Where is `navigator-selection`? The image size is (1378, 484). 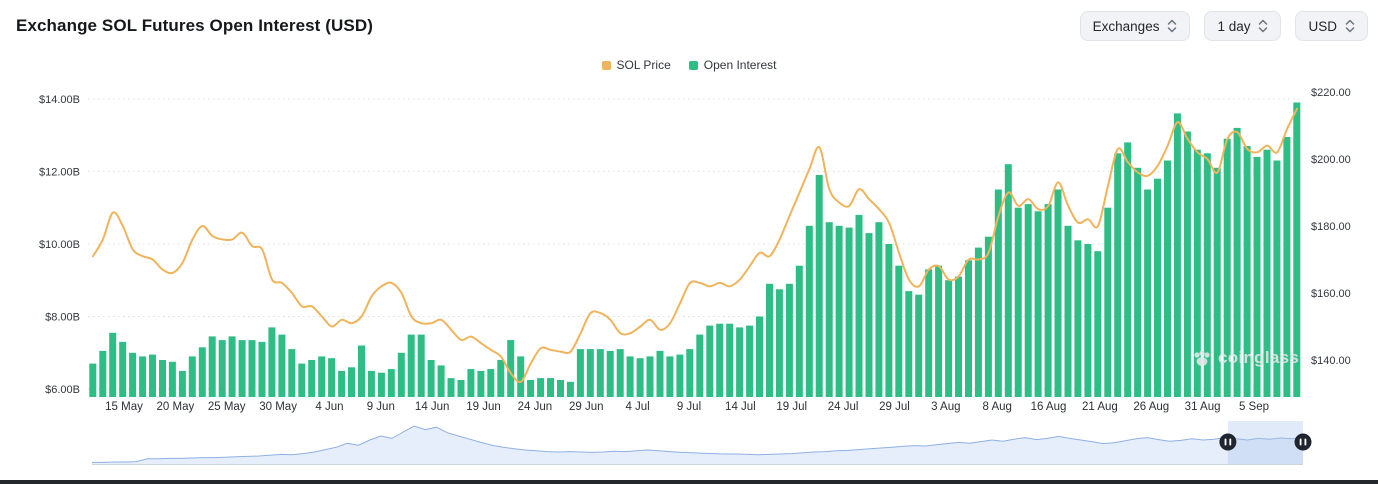
navigator-selection is located at coordinates (1265, 442).